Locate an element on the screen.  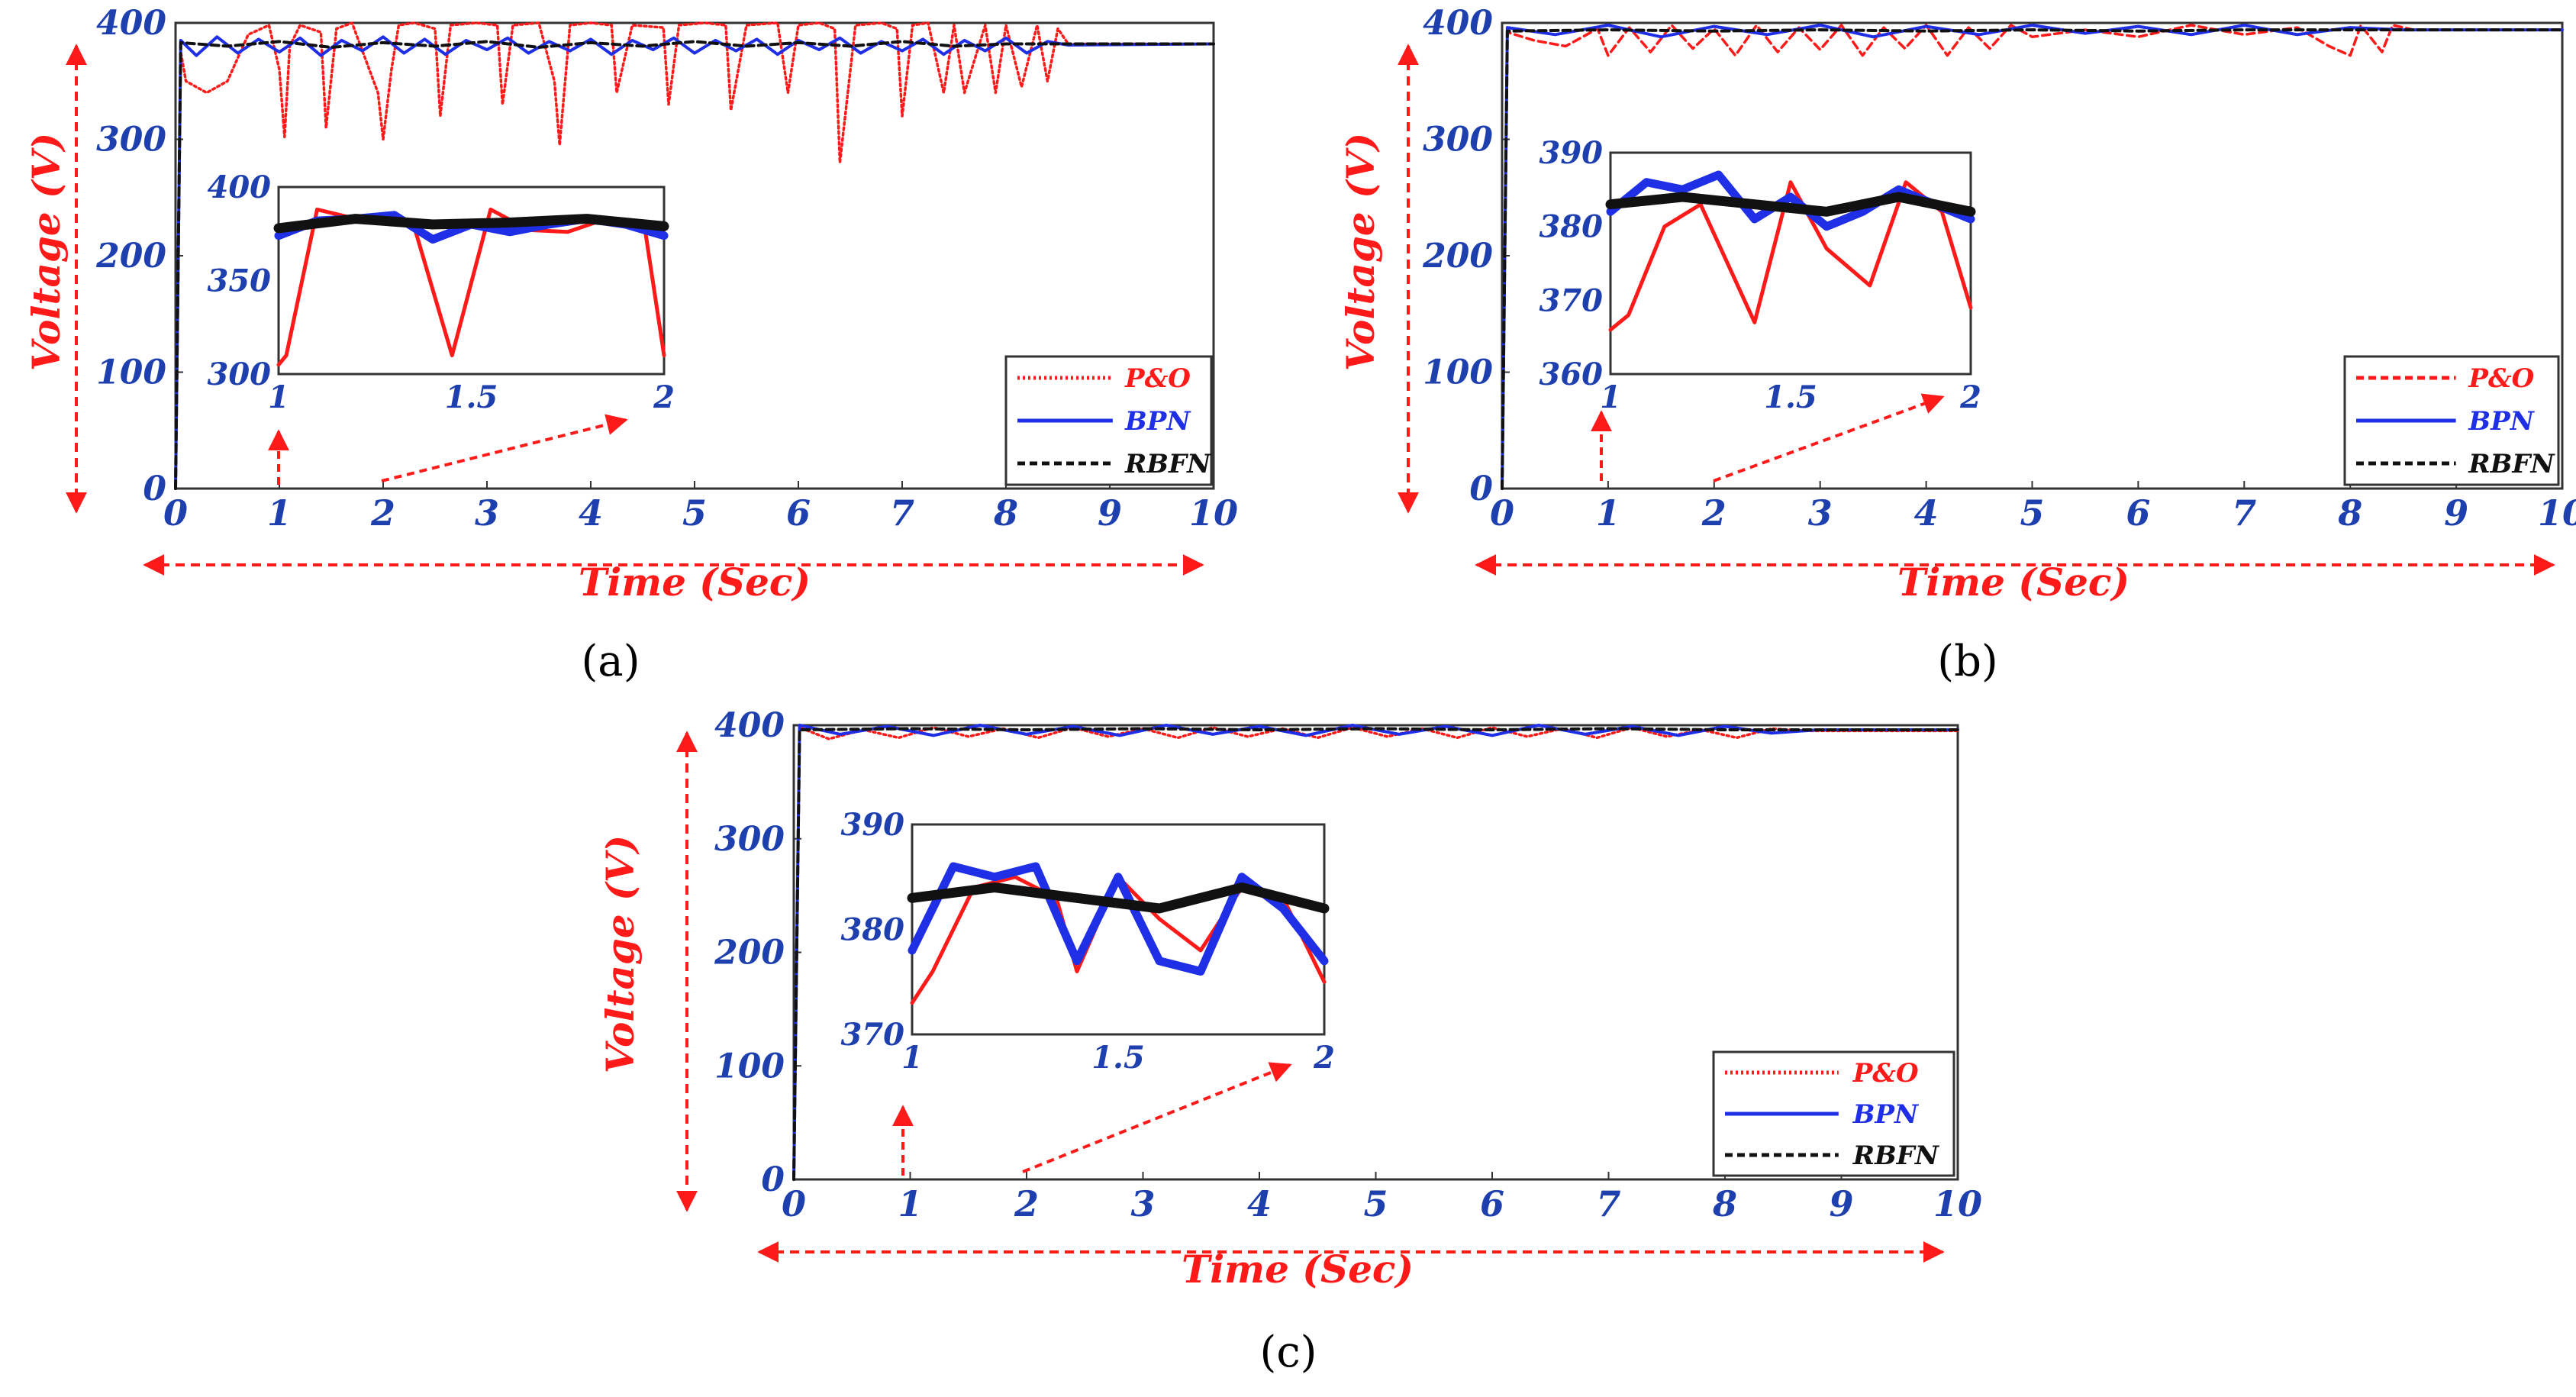
panel-label: (c) is located at coordinates (1288, 1352).